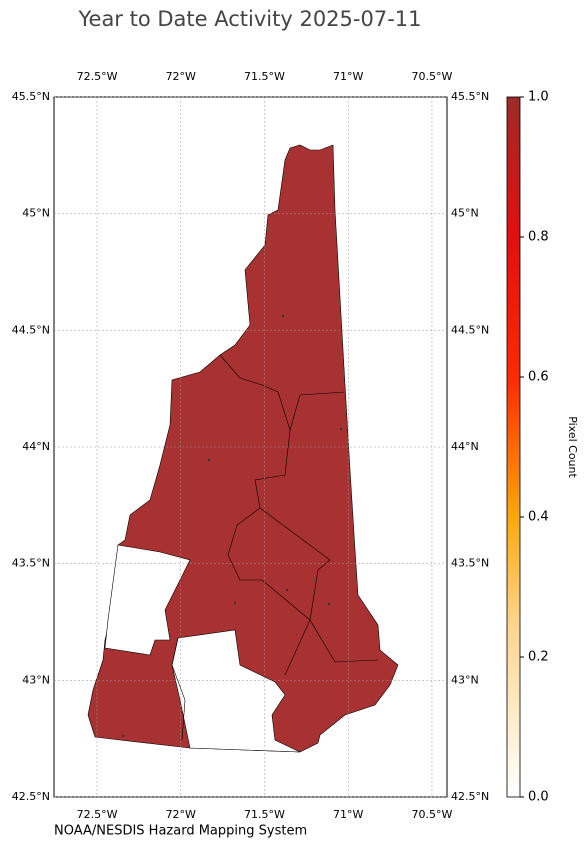 This screenshot has height=853, width=588. Describe the element at coordinates (513, 447) in the screenshot. I see `colorbar` at that location.